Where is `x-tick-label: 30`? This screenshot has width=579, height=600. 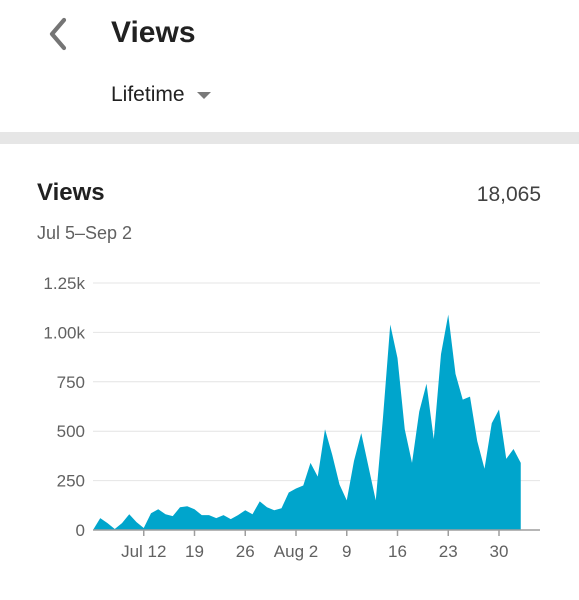
x-tick-label: 30 is located at coordinates (499, 551).